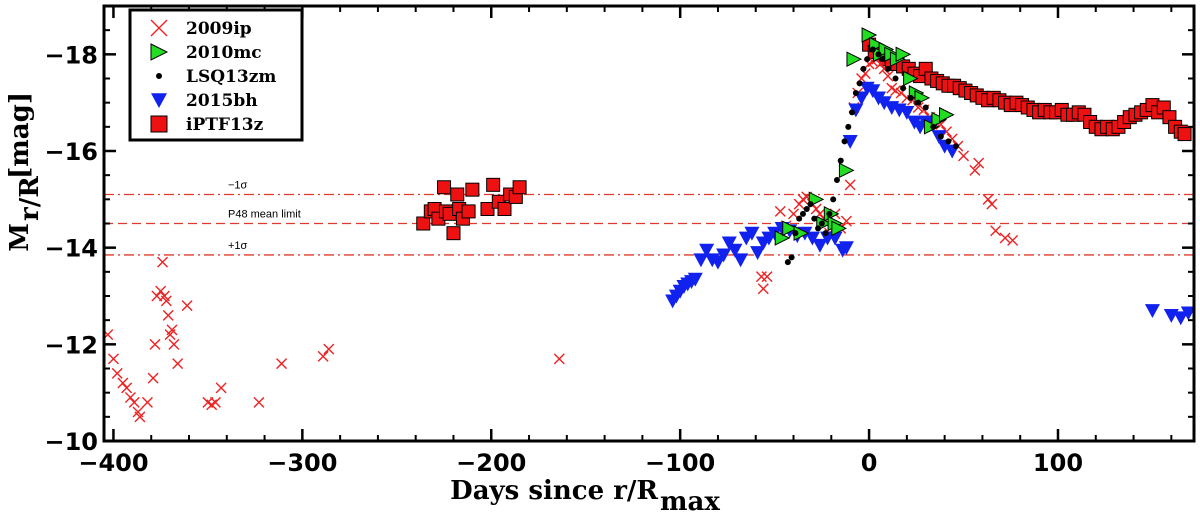  What do you see at coordinates (238, 186) in the screenshot?
I see `reference-line-label: −1σ` at bounding box center [238, 186].